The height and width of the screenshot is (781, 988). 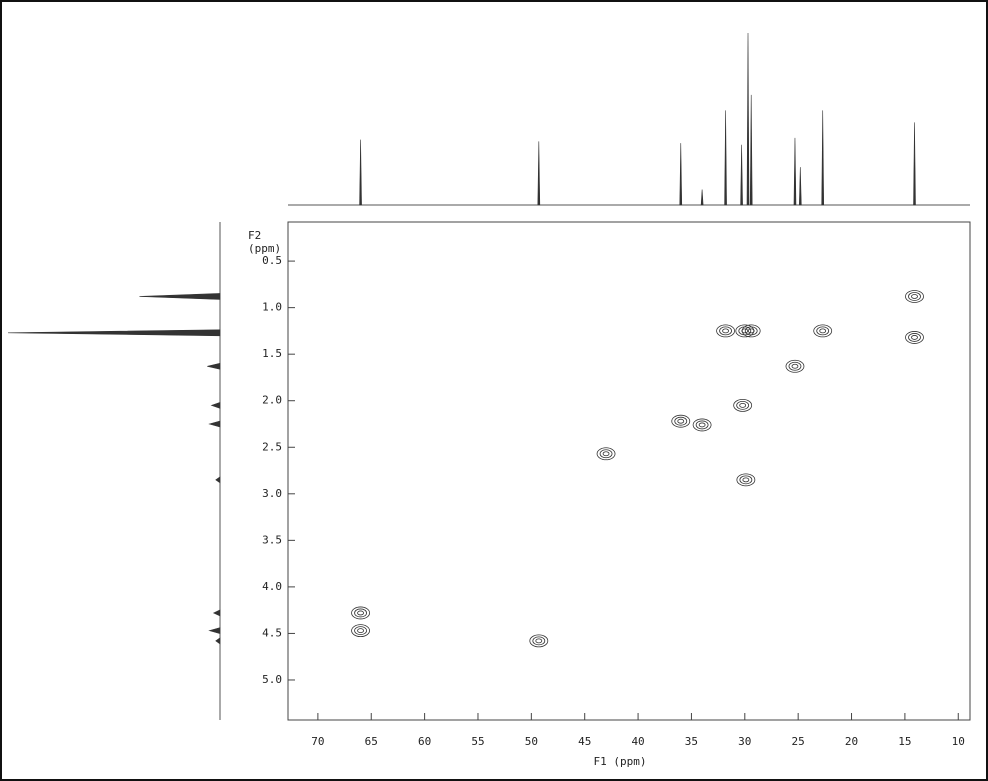 What do you see at coordinates (637, 741) in the screenshot?
I see `x-tick-label: 40` at bounding box center [637, 741].